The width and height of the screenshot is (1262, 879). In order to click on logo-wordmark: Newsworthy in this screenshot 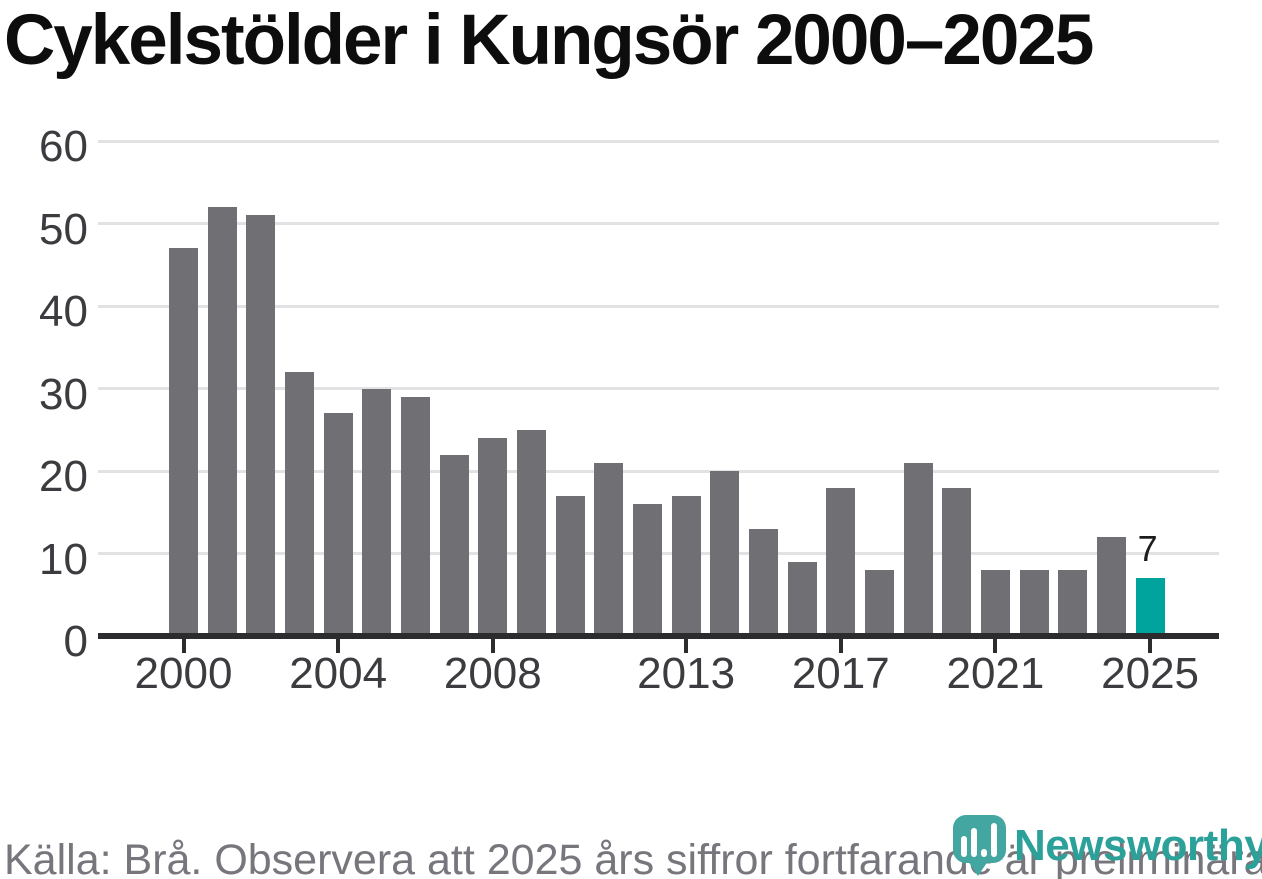, I will do `click(1138, 845)`.